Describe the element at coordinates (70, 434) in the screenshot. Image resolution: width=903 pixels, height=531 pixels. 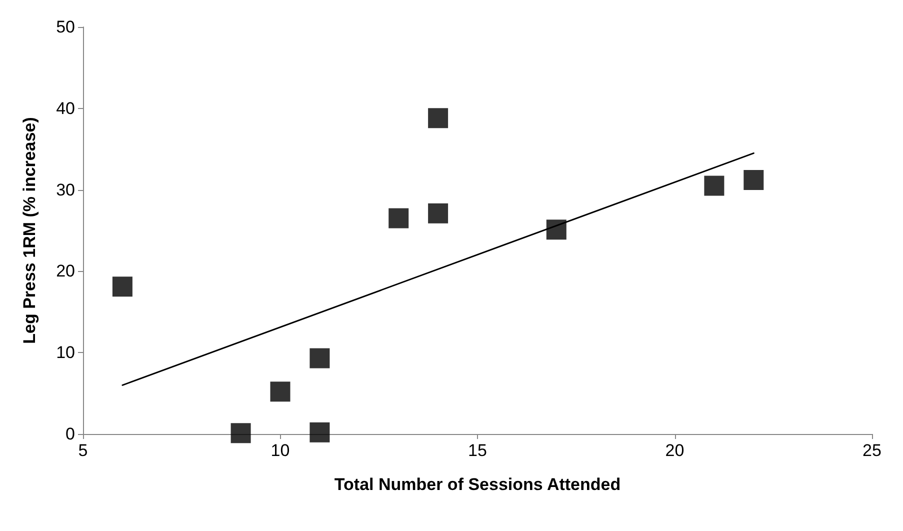
I see `y-tick-label: 0` at that location.